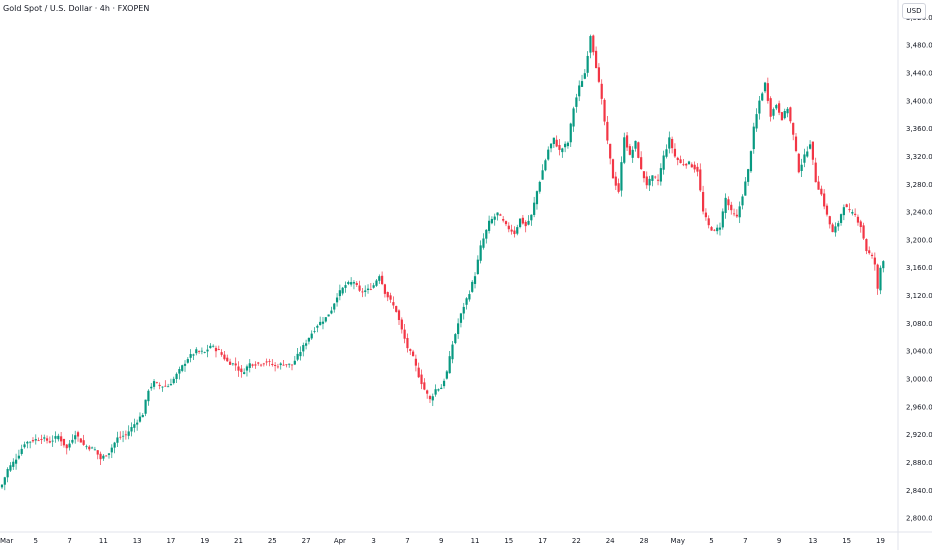 The width and height of the screenshot is (932, 555). Describe the element at coordinates (919, 74) in the screenshot. I see `y-tick-label: 3,440.00` at that location.